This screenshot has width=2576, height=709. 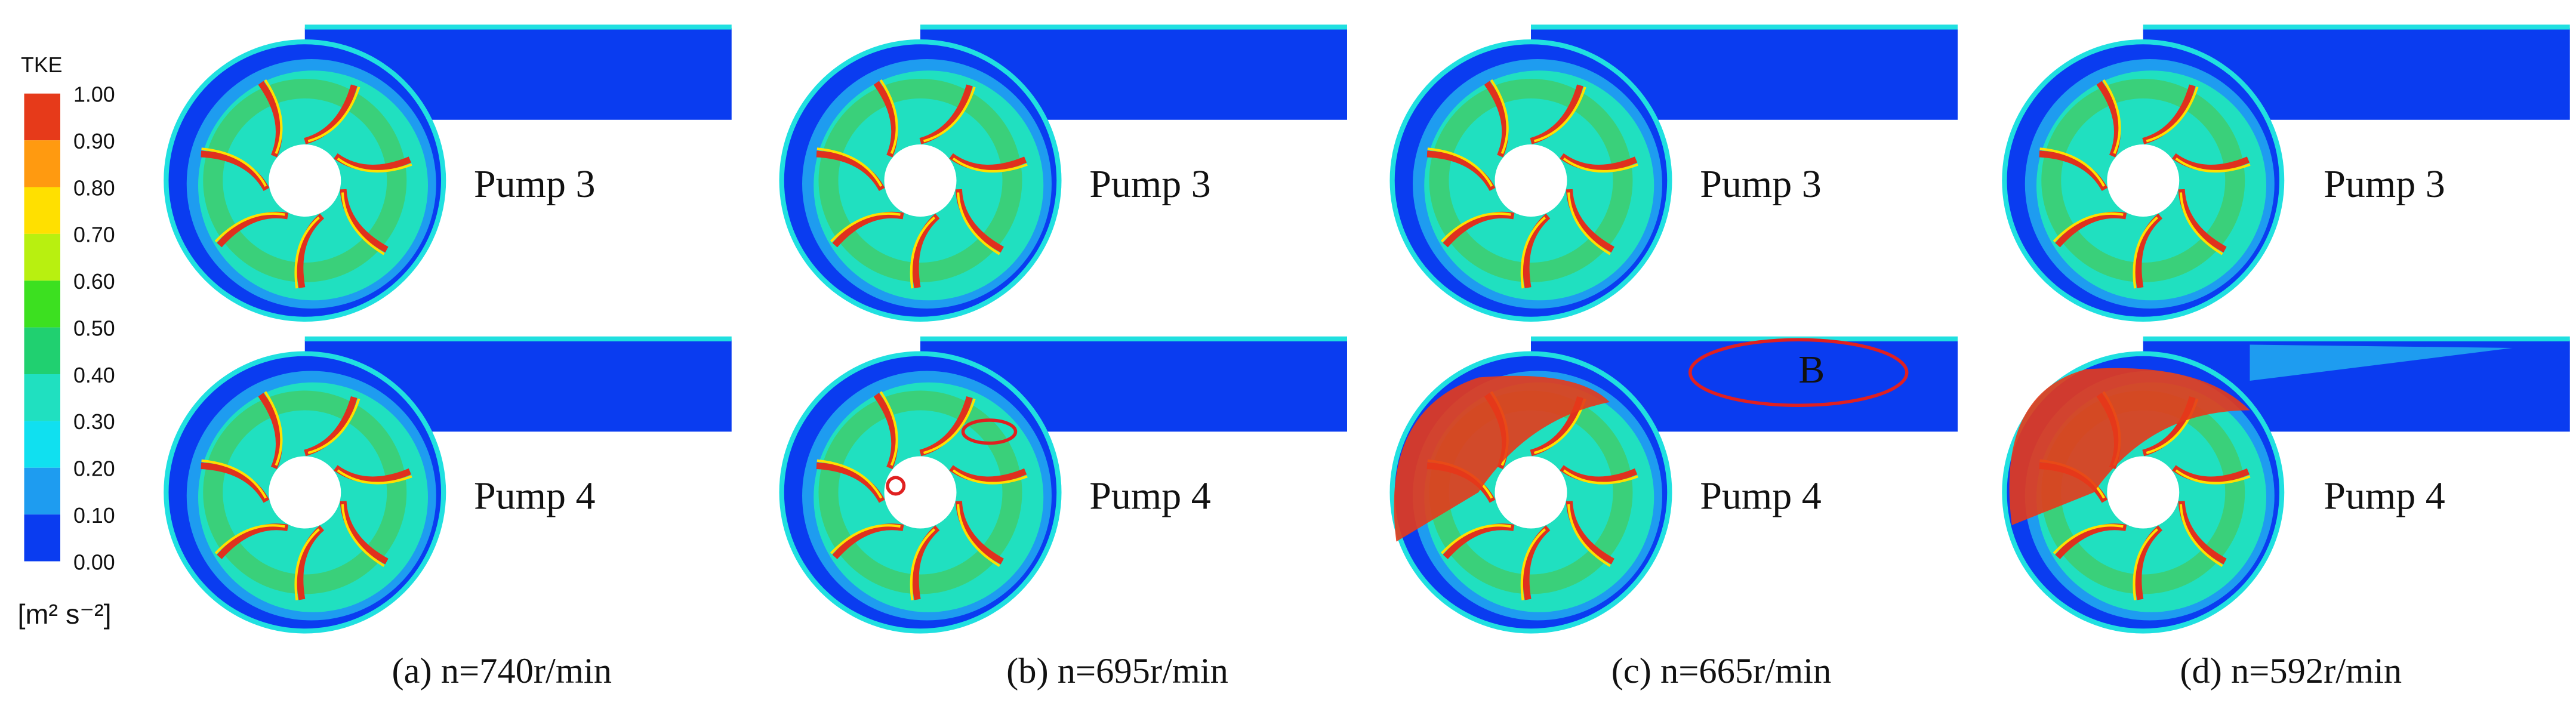 What do you see at coordinates (42, 65) in the screenshot?
I see `colorbar-title: TKE` at bounding box center [42, 65].